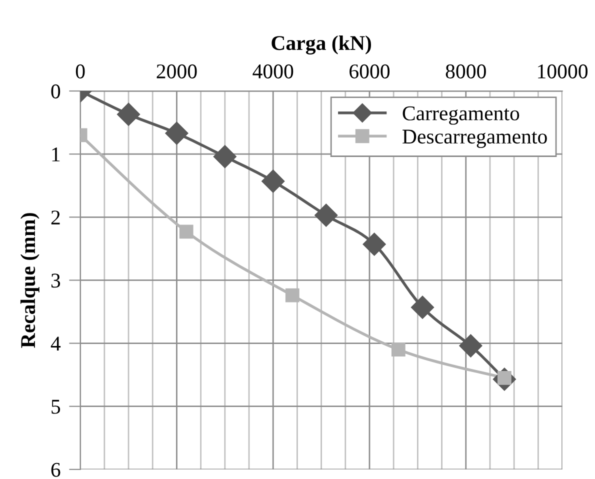  Describe the element at coordinates (466, 71) in the screenshot. I see `x-tick-label: 8000` at that location.